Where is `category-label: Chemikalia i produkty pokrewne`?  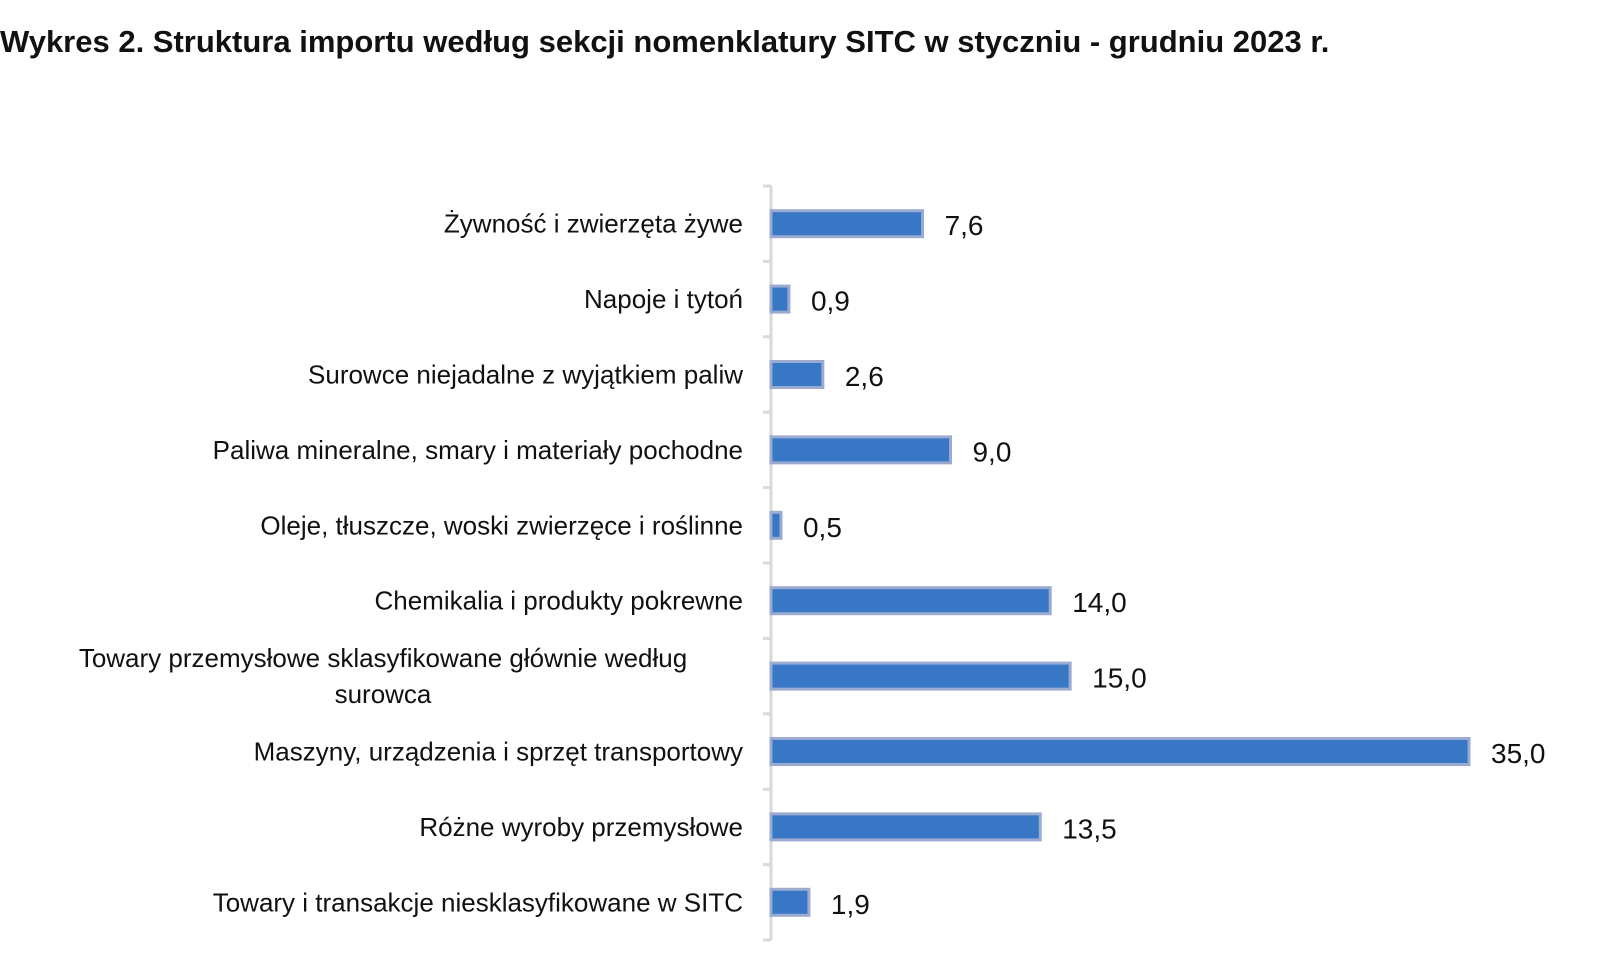 category-label: Chemikalia i produkty pokrewne is located at coordinates (558, 601).